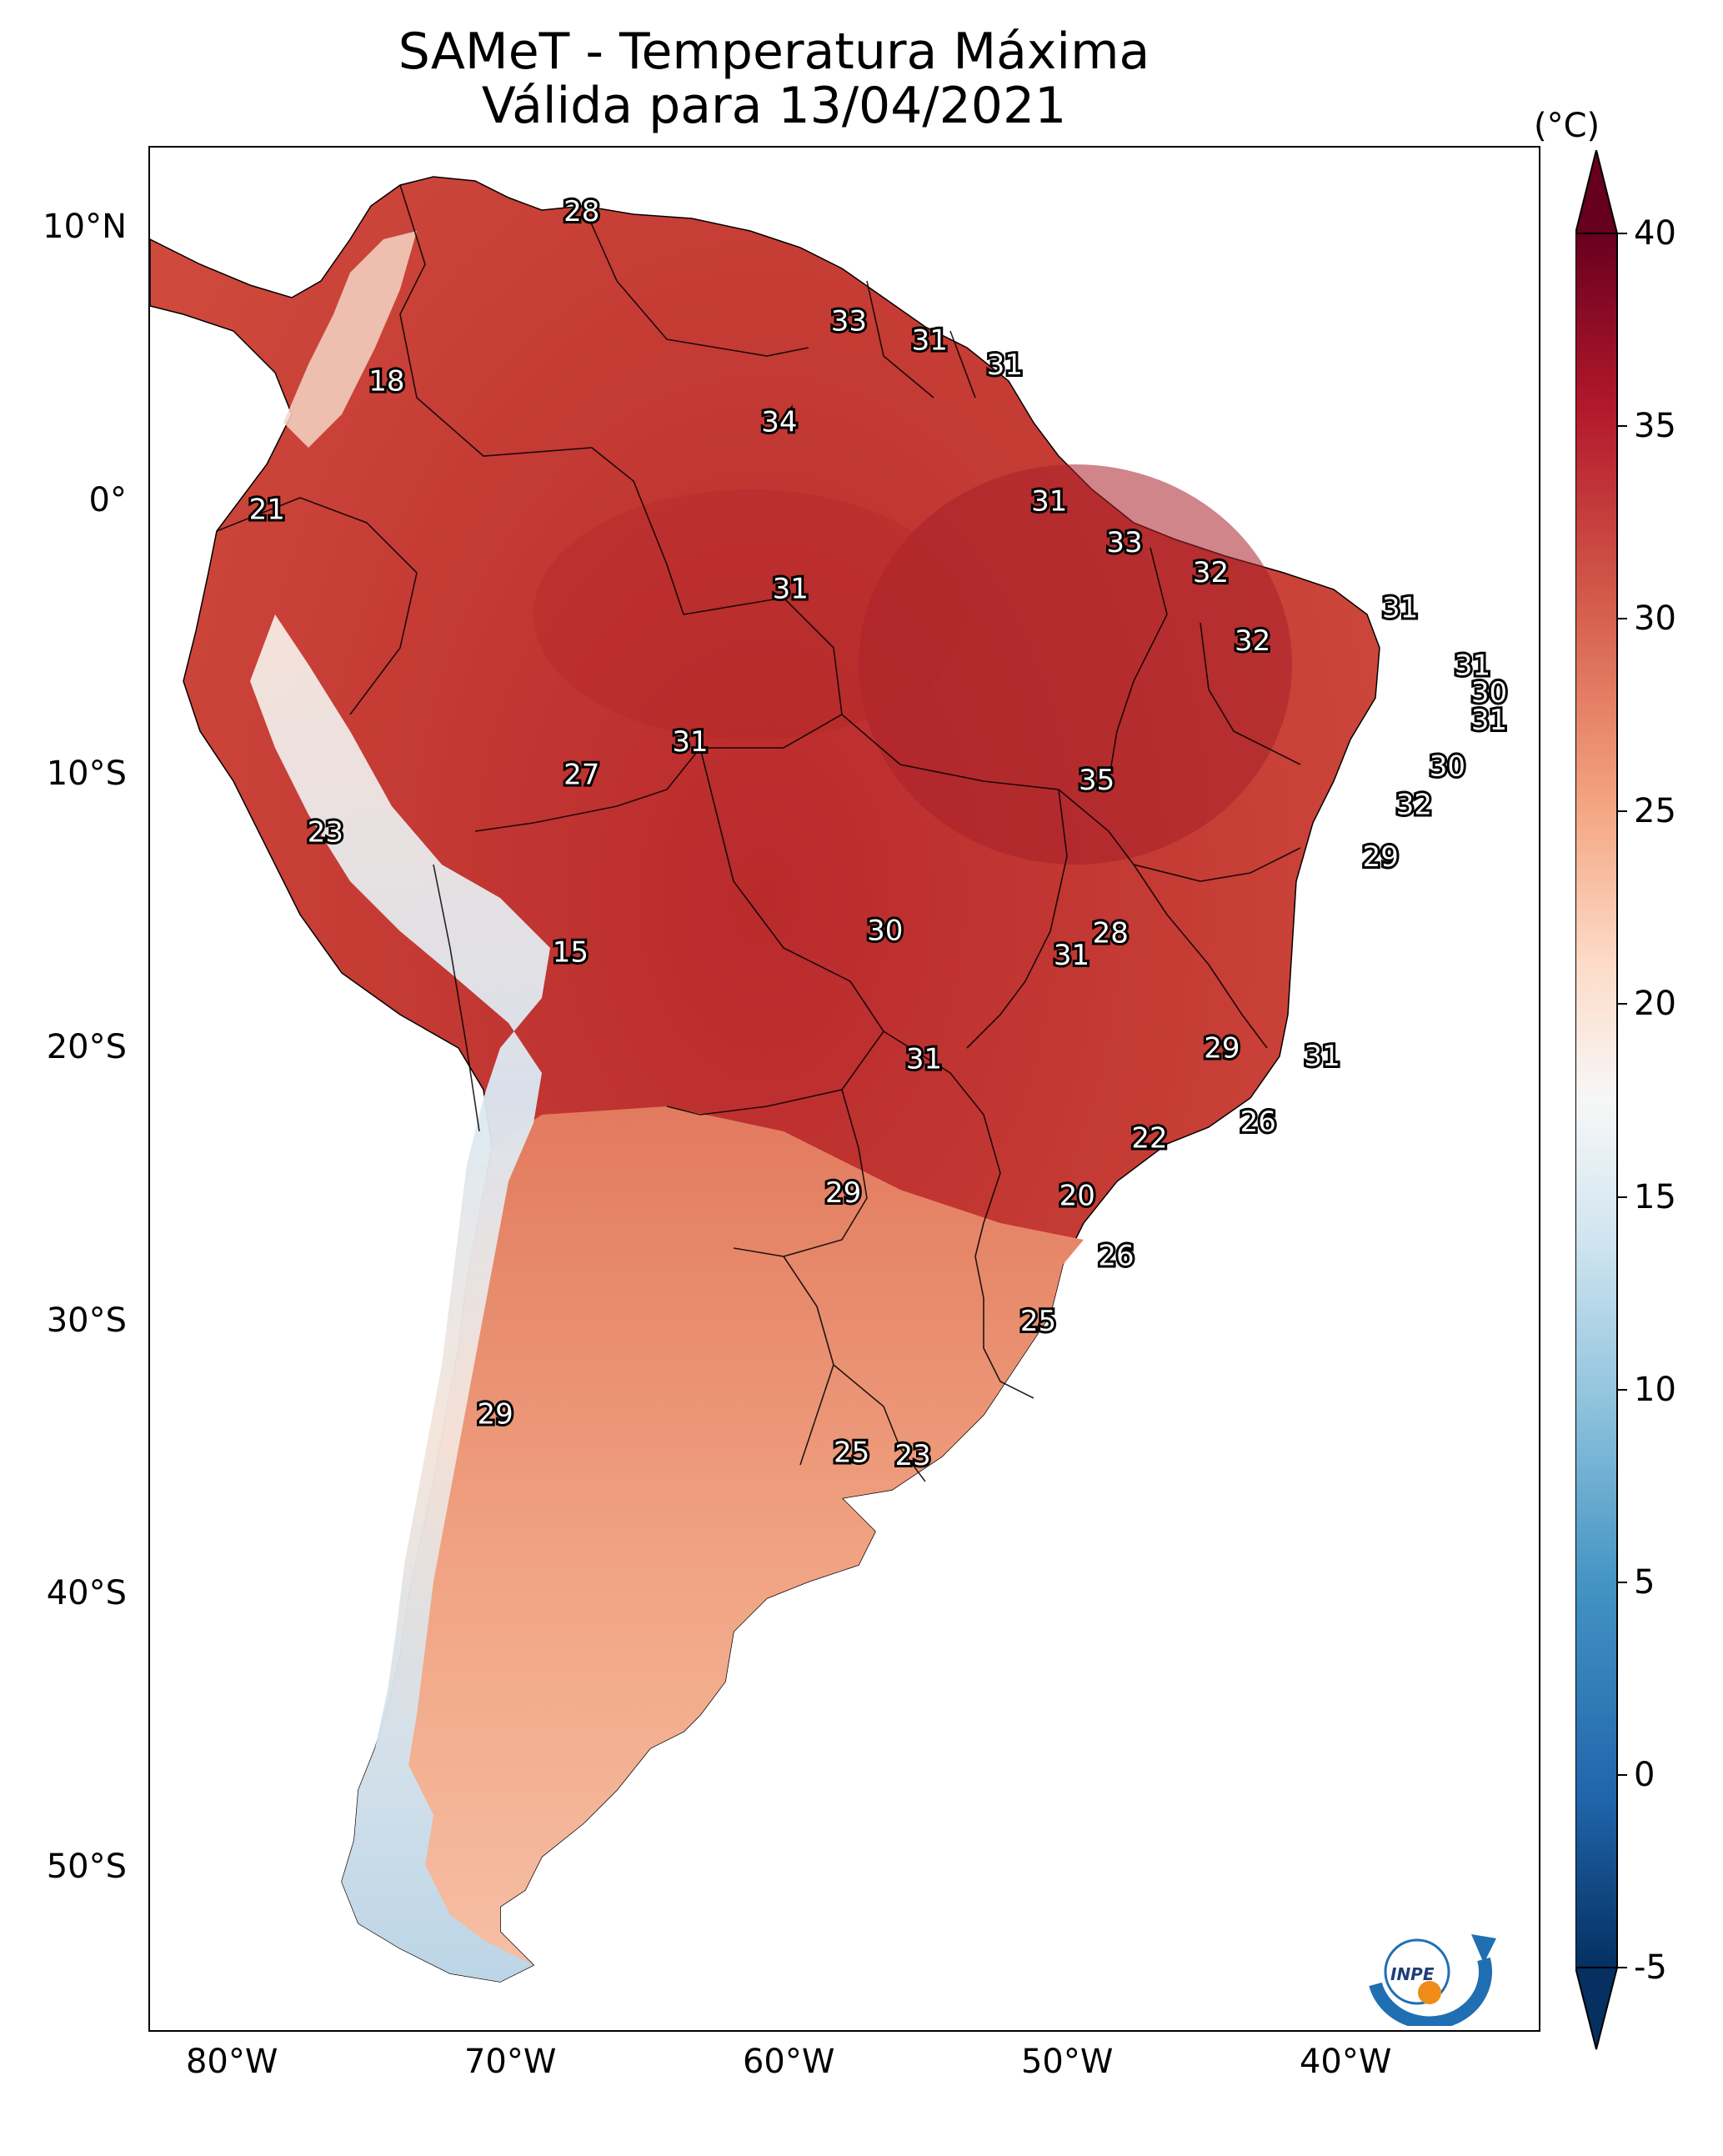 The image size is (1723, 2156). Describe the element at coordinates (1644, 1582) in the screenshot. I see `colorbar-tick-label: 5` at that location.